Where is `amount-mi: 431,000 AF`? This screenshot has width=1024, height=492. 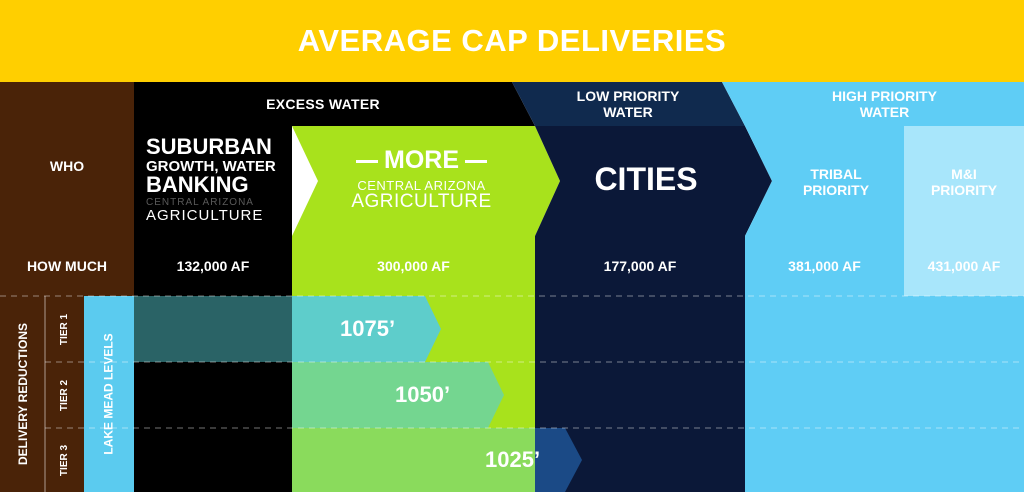 amount-mi: 431,000 AF is located at coordinates (964, 266).